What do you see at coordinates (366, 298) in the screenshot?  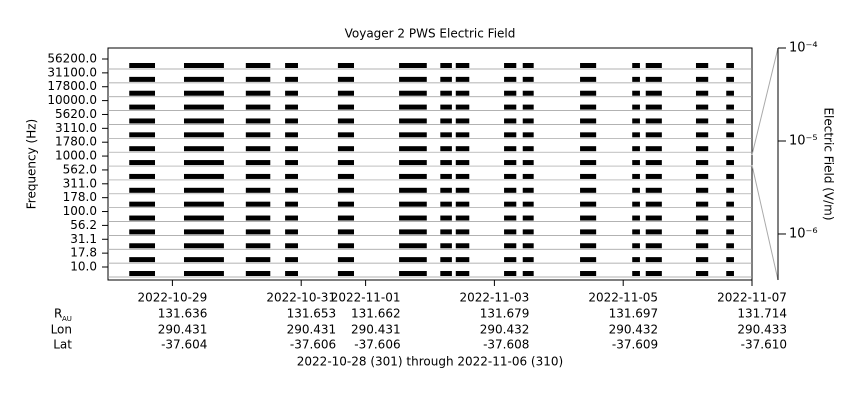 I see `x-tick-label: 2022-11-01` at bounding box center [366, 298].